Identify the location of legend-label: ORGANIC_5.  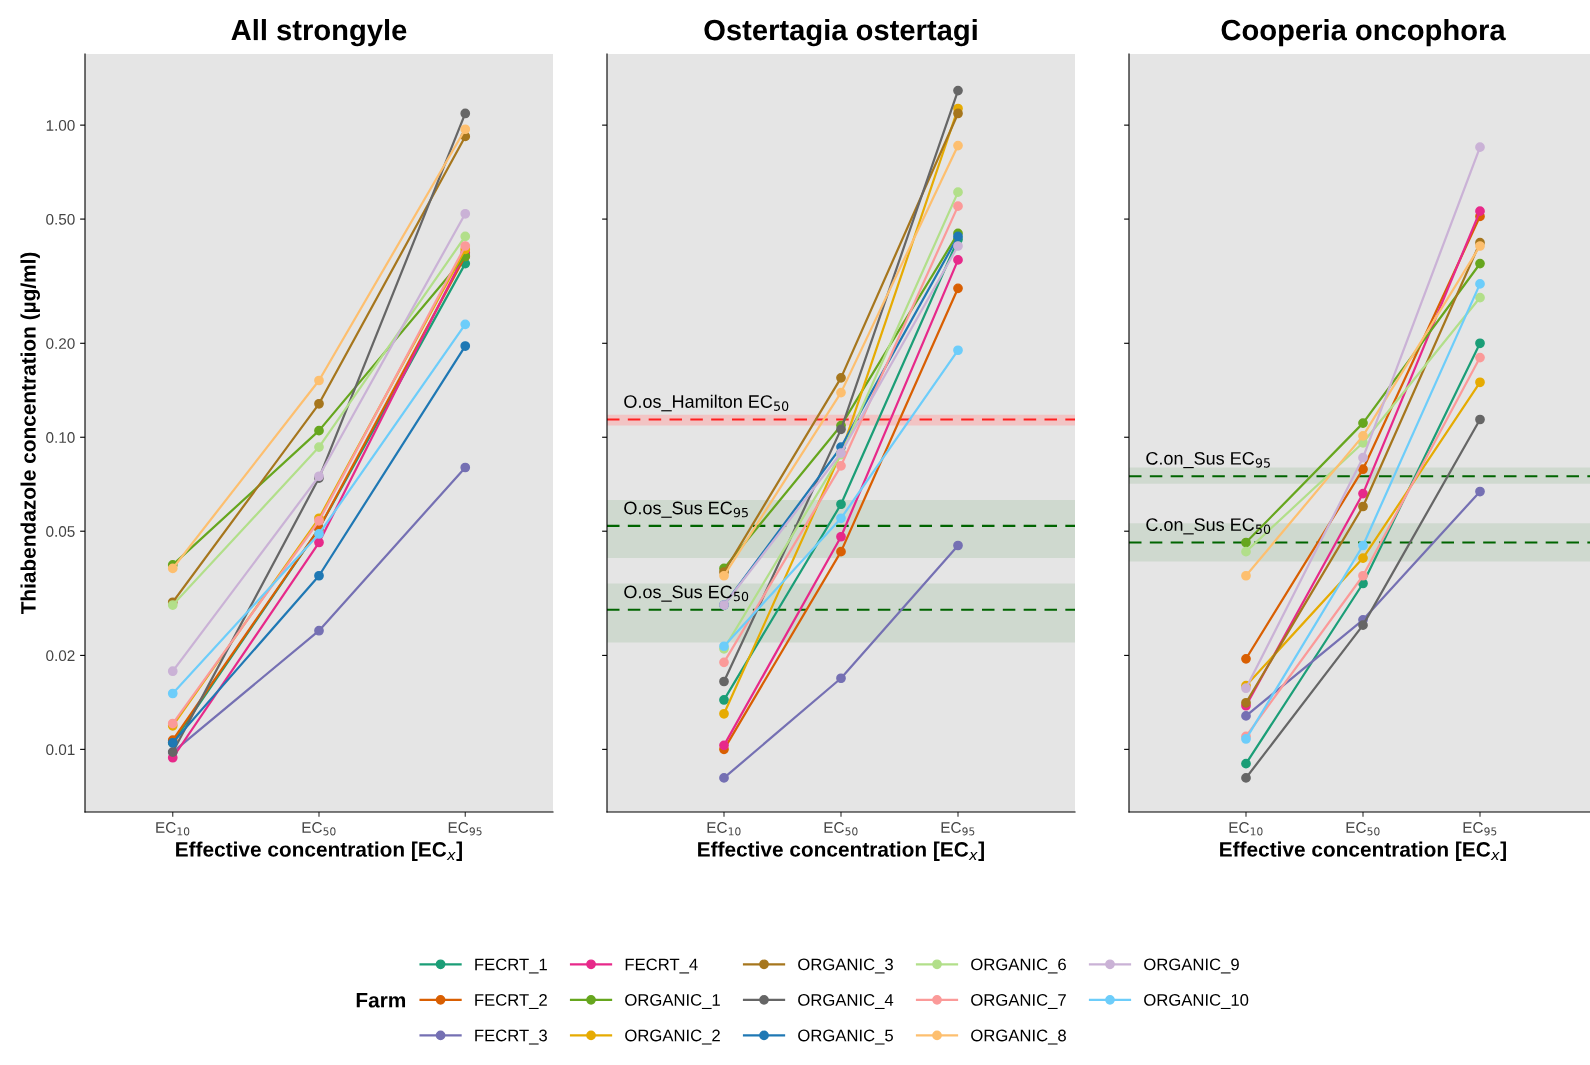
(845, 1037).